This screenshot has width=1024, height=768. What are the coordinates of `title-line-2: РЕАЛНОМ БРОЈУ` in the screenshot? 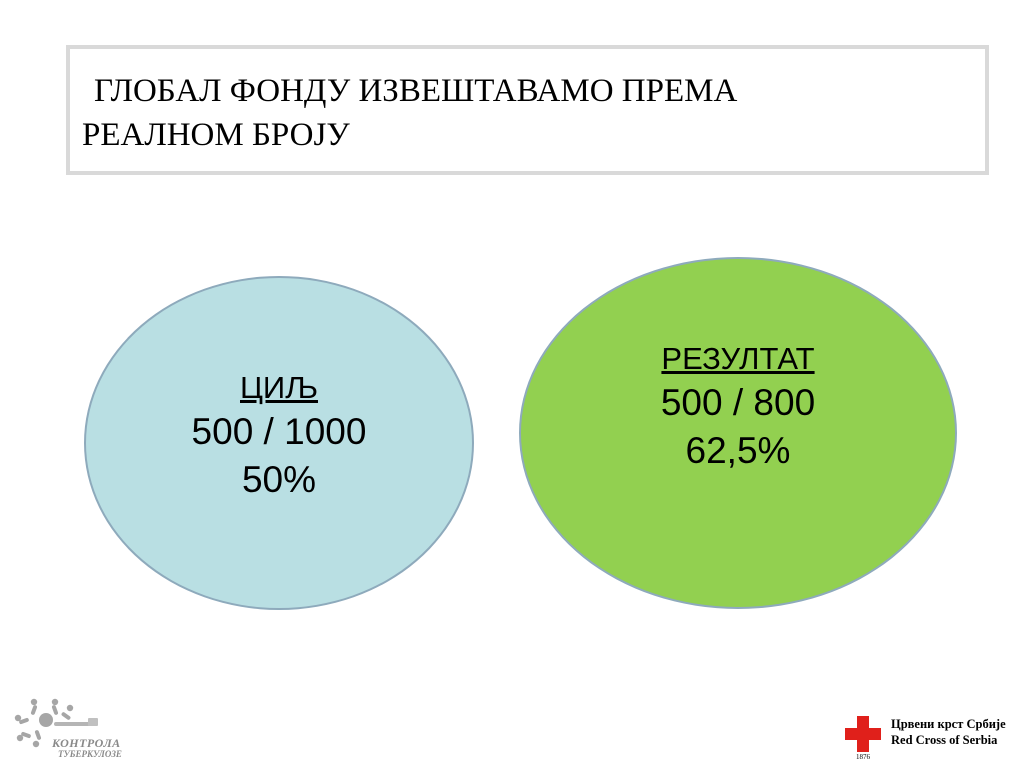 It's located at (216, 135).